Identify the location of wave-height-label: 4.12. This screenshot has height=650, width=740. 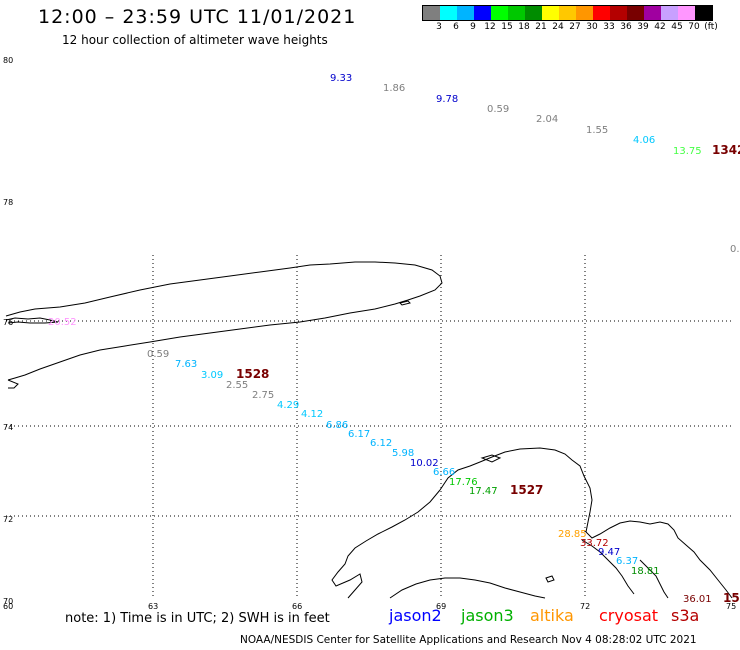
(312, 414).